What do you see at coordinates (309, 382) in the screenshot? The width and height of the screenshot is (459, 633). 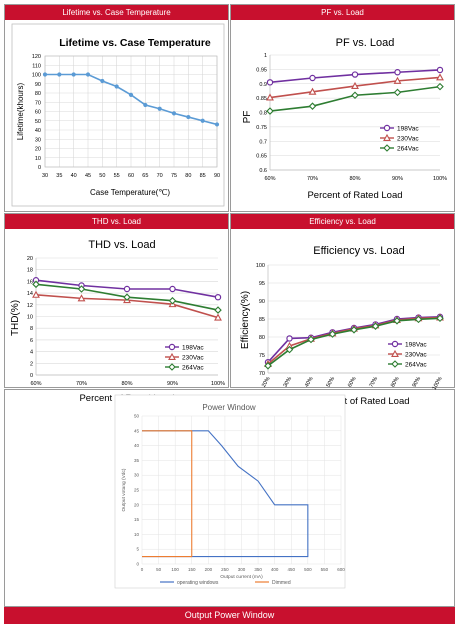 I see `efficiency-xtick: 40%` at bounding box center [309, 382].